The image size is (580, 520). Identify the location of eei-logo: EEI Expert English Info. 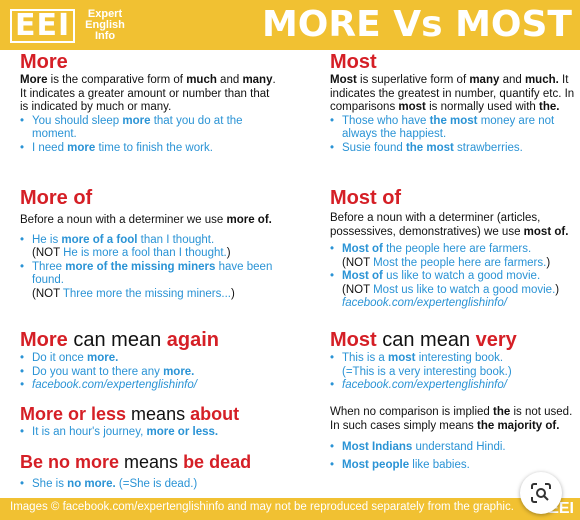
(67, 25).